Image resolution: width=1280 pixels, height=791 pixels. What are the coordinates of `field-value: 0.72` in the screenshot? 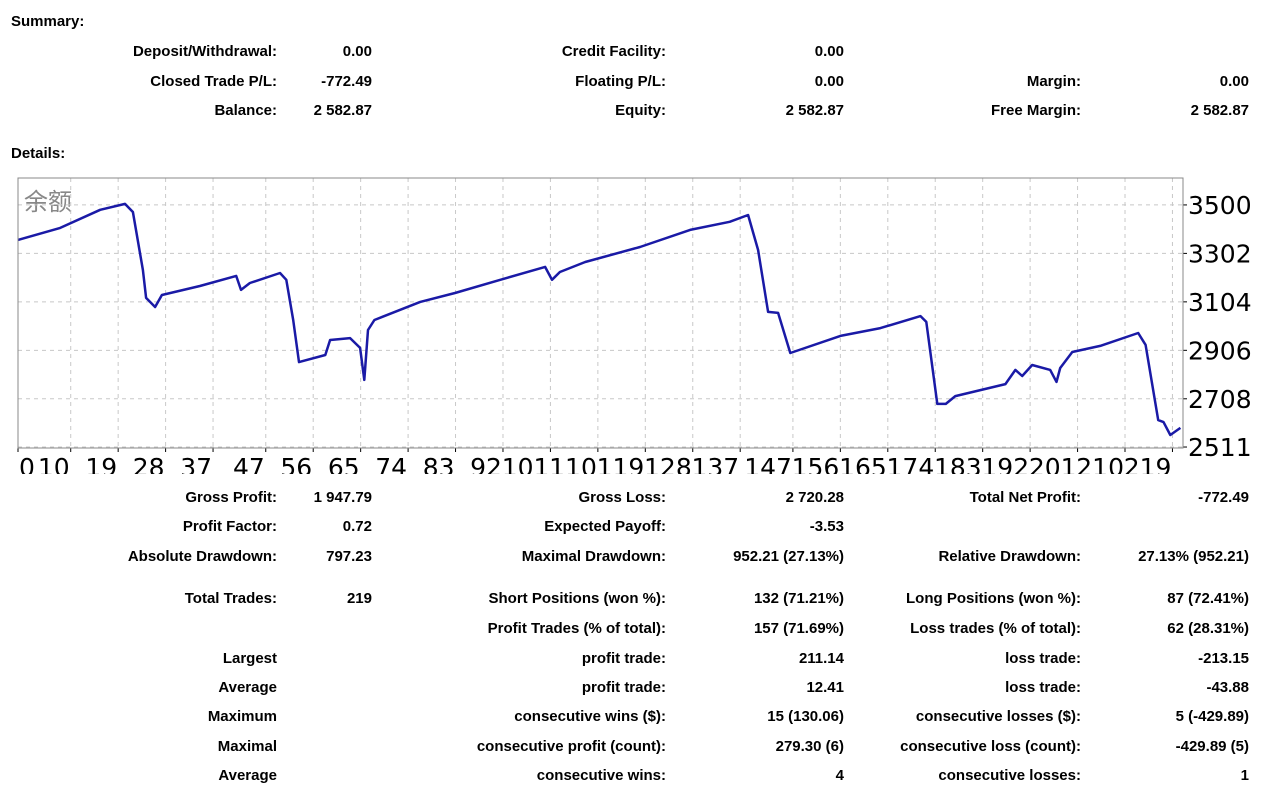 It's located at (357, 526).